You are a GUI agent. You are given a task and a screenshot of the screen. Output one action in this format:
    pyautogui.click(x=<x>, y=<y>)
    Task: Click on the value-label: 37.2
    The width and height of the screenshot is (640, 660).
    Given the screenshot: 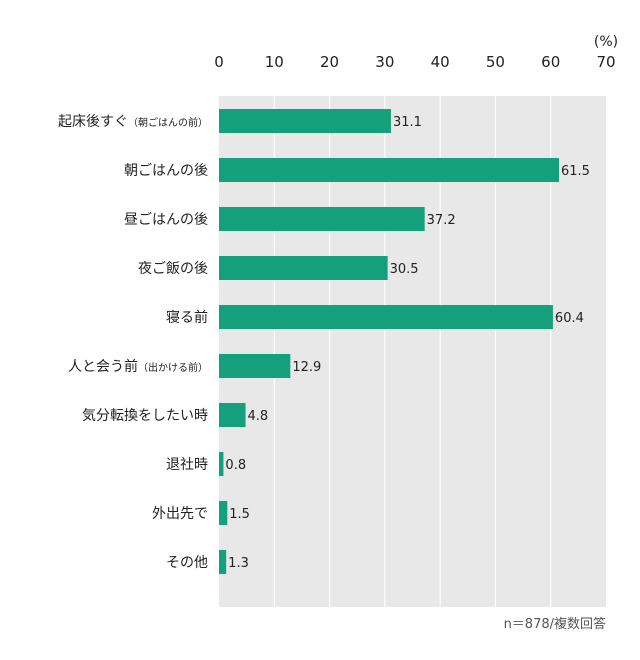 What is the action you would take?
    pyautogui.click(x=441, y=220)
    